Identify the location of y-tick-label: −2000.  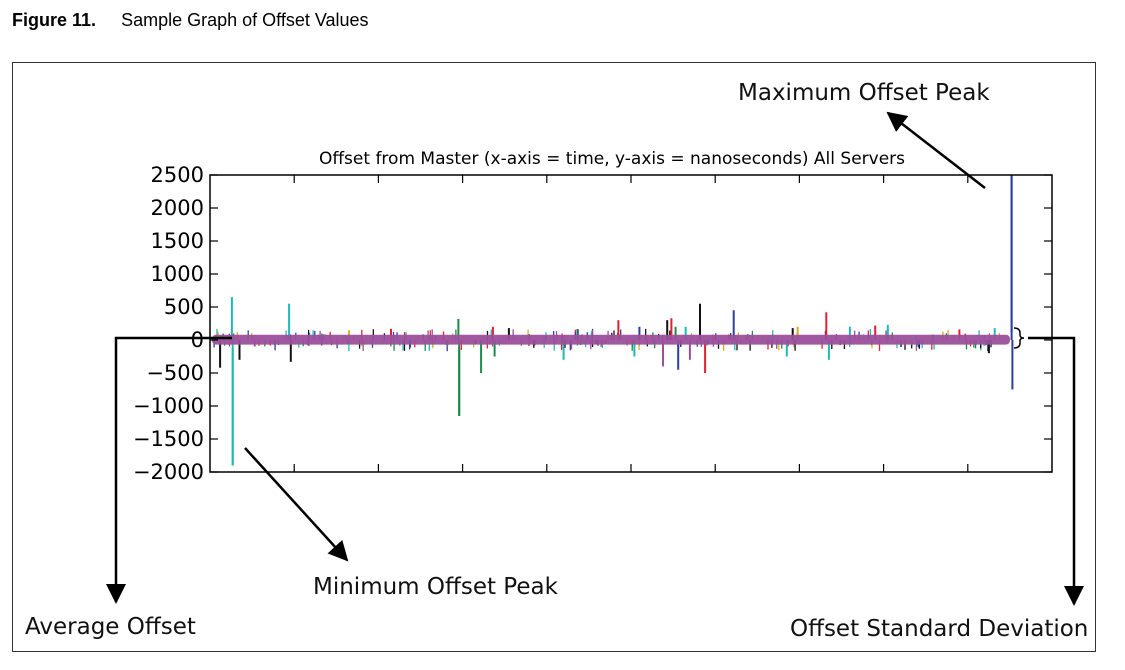
(168, 472).